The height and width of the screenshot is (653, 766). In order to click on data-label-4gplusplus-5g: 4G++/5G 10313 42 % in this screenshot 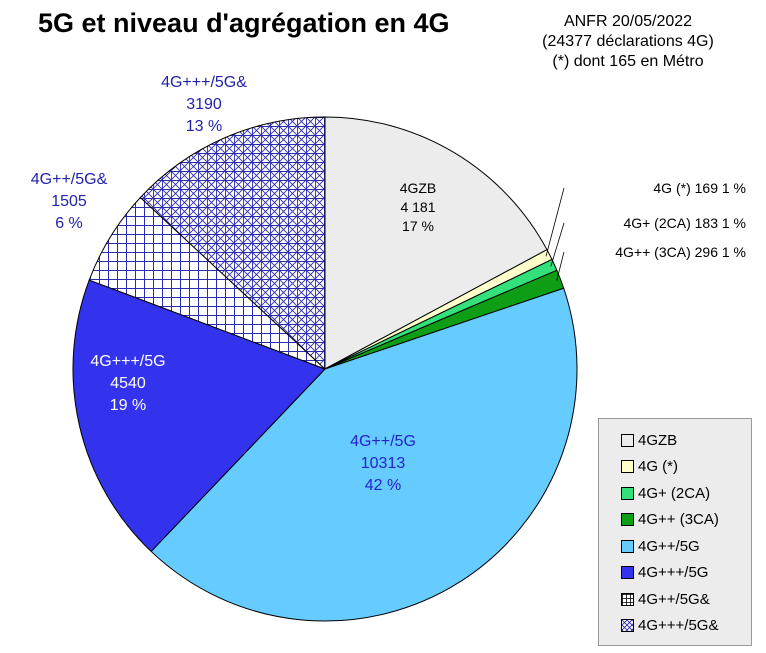, I will do `click(383, 463)`.